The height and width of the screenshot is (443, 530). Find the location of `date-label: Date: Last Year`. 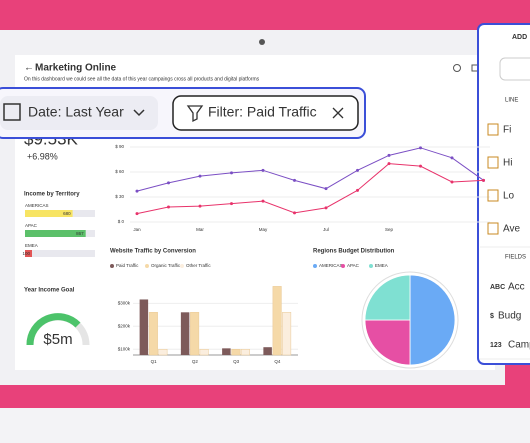

date-label: Date: Last Year is located at coordinates (76, 112).